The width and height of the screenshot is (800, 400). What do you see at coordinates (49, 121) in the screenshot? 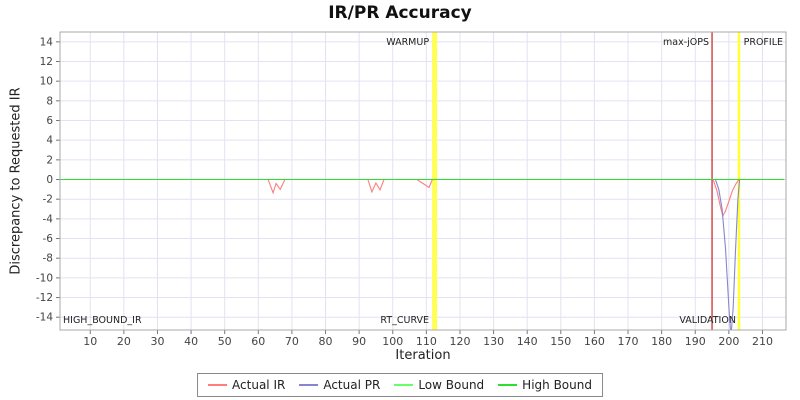
I see `svg-text: 6` at bounding box center [49, 121].